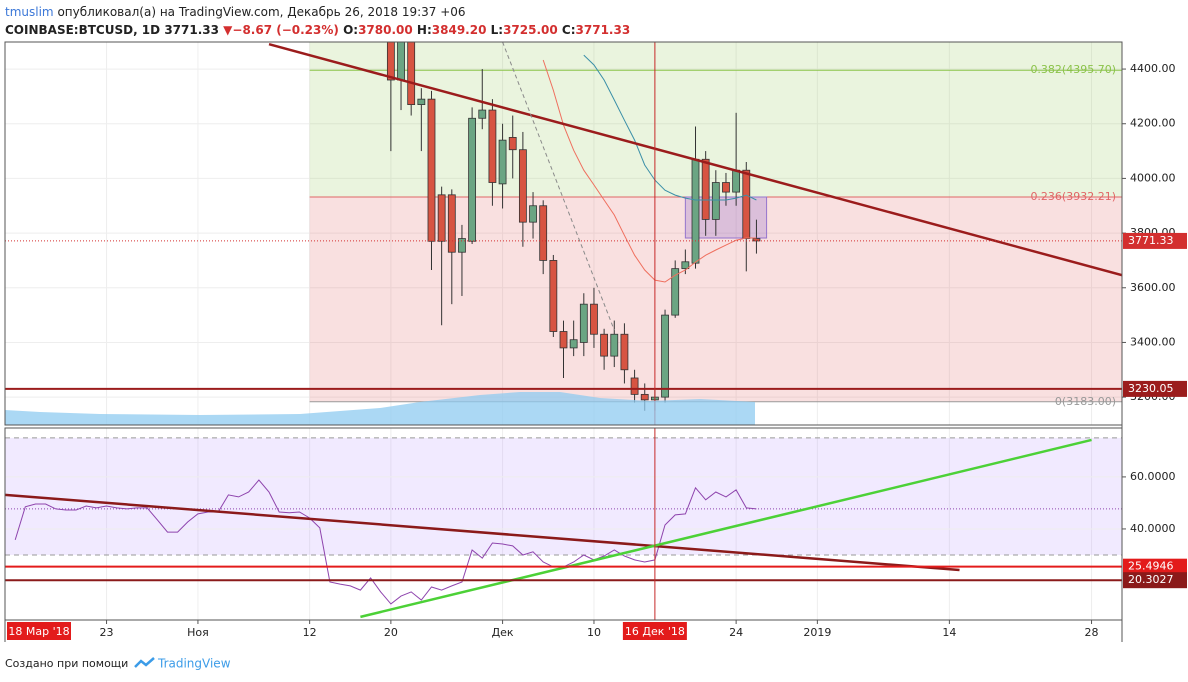  What do you see at coordinates (459, 30) in the screenshot?
I see `h: 3849.20` at bounding box center [459, 30].